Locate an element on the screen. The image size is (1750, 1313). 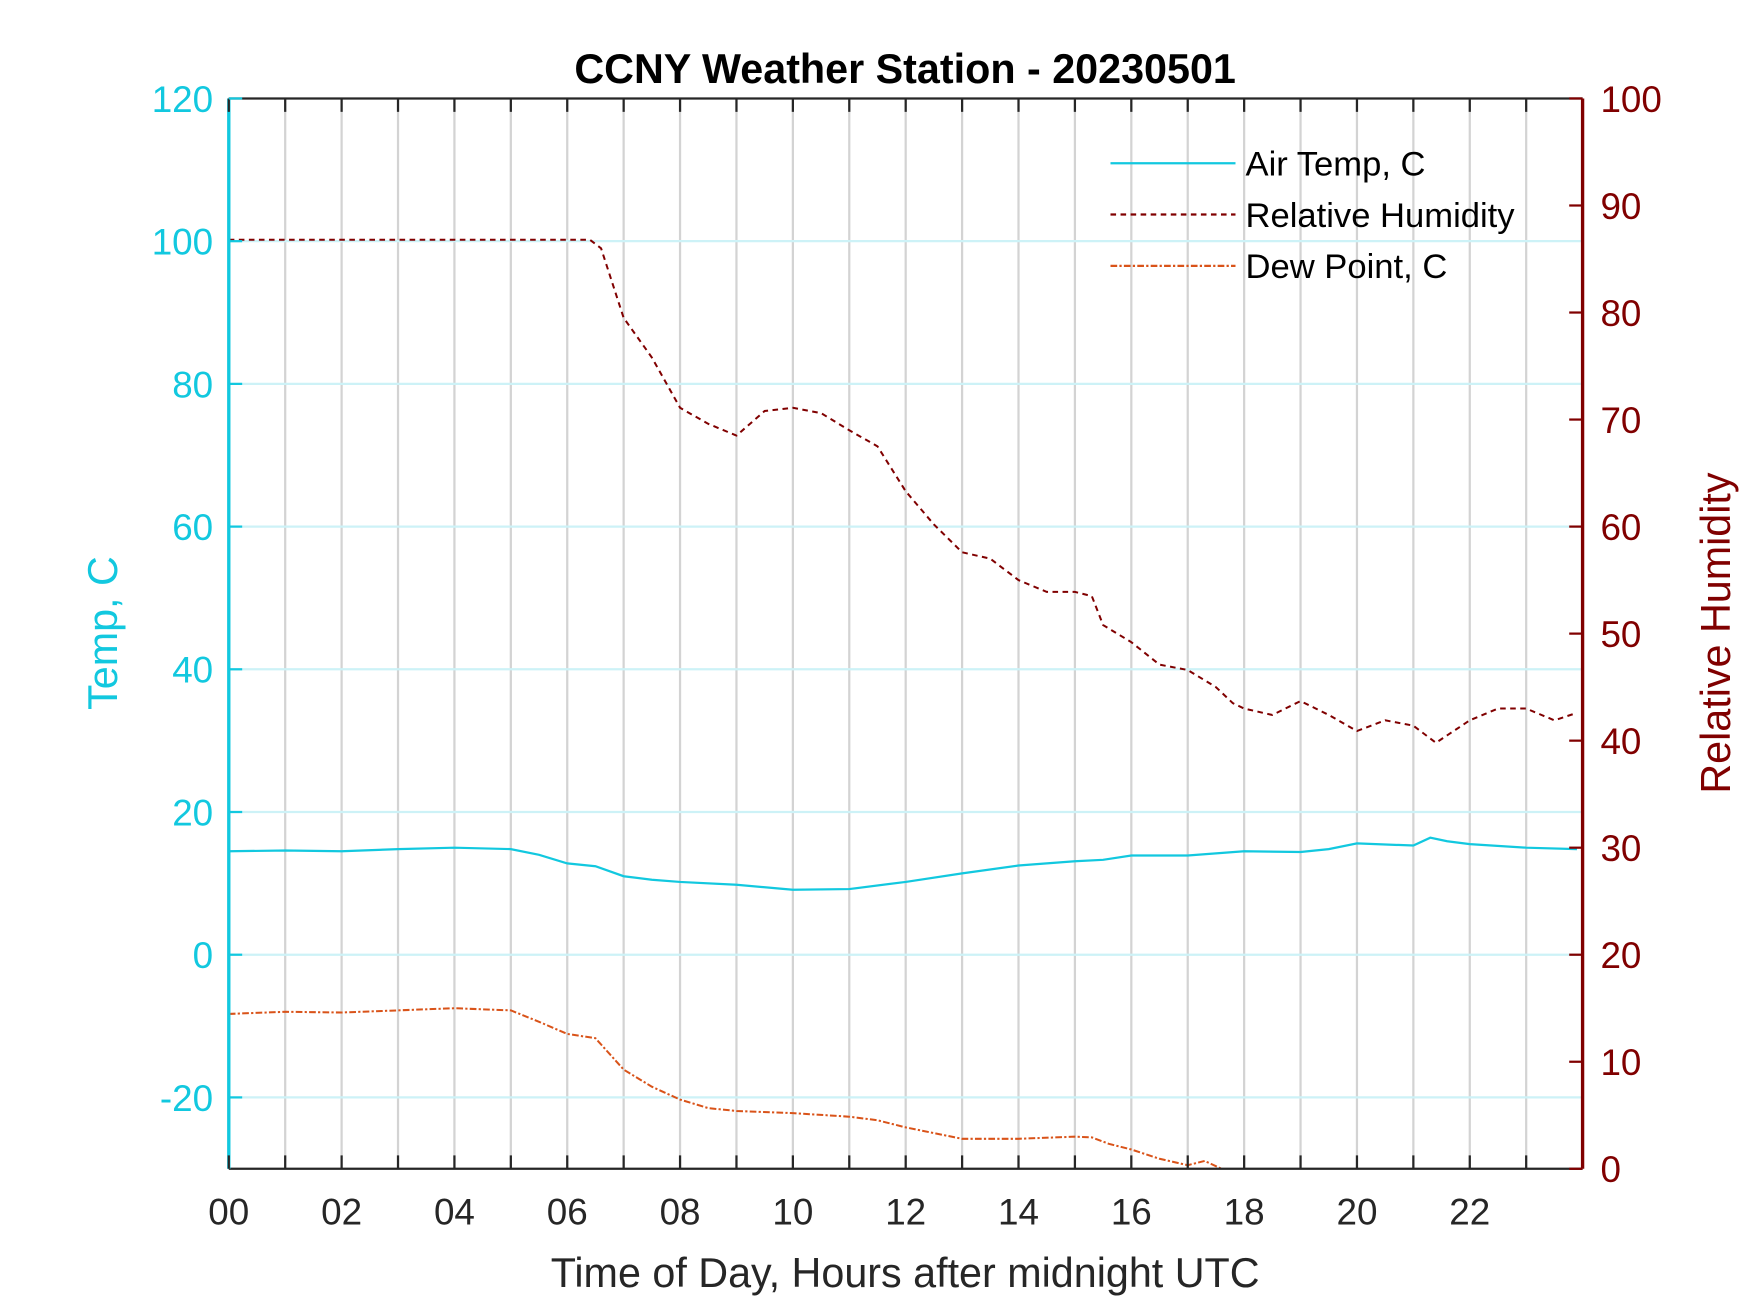
y-right-tick-label: 0 is located at coordinates (1610, 1169).